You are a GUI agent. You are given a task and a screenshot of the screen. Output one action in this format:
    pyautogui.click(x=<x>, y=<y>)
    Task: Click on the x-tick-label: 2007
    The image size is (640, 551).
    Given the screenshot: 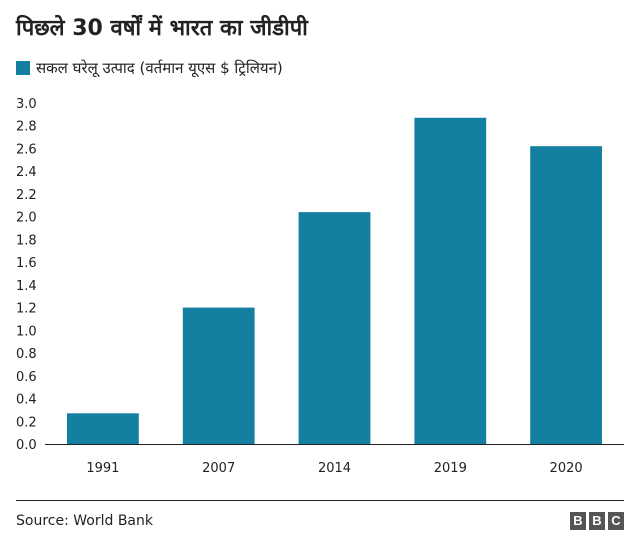 What is the action you would take?
    pyautogui.click(x=218, y=468)
    